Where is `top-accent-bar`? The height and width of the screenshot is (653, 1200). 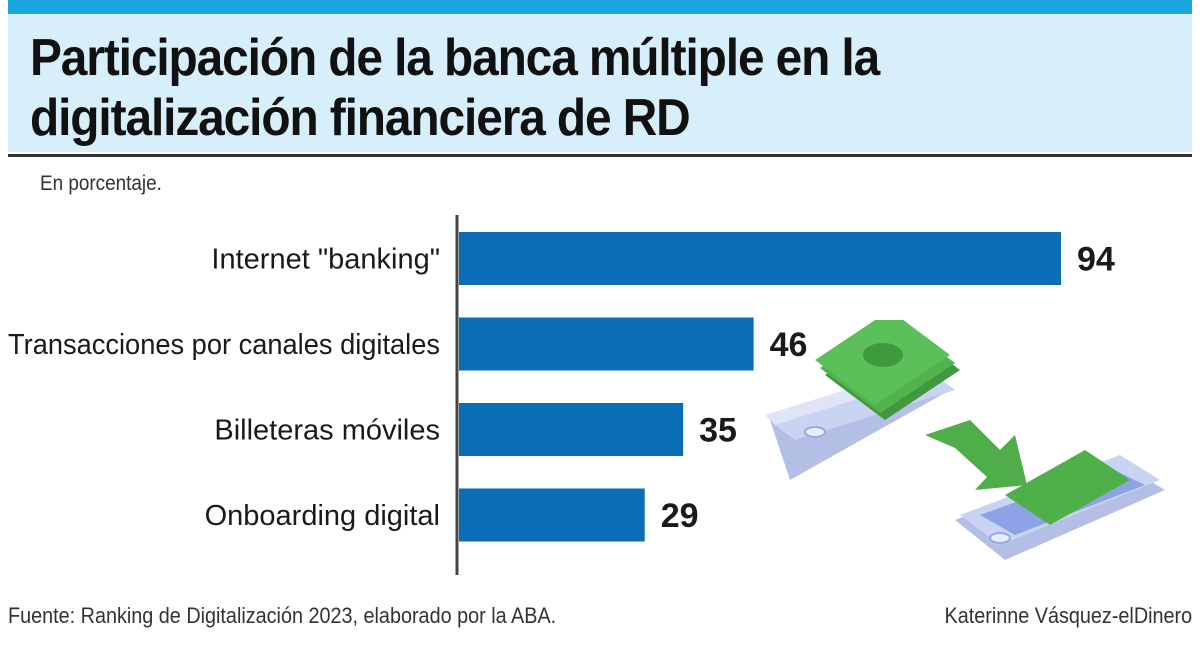 top-accent-bar is located at coordinates (600, 7).